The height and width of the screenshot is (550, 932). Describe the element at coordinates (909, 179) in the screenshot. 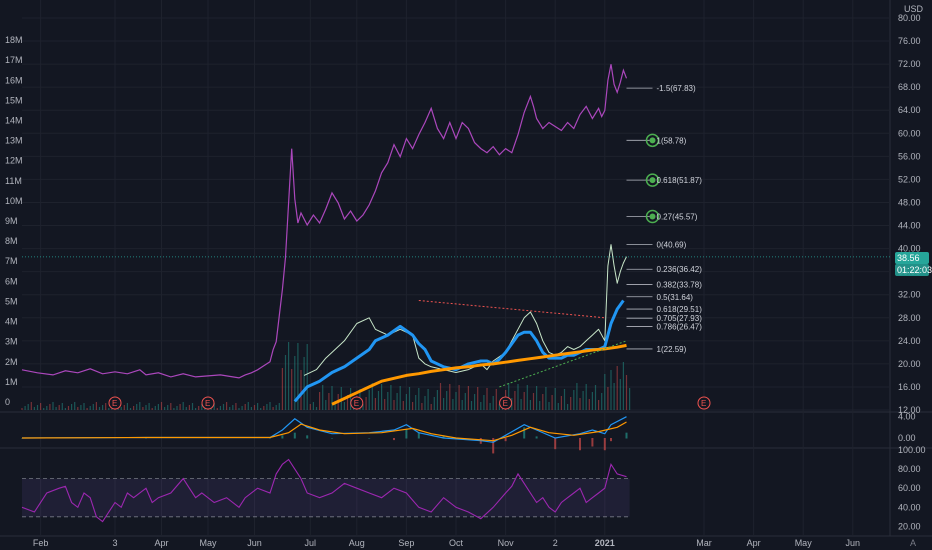

I see `price-axis-tick-label: 52.00` at that location.